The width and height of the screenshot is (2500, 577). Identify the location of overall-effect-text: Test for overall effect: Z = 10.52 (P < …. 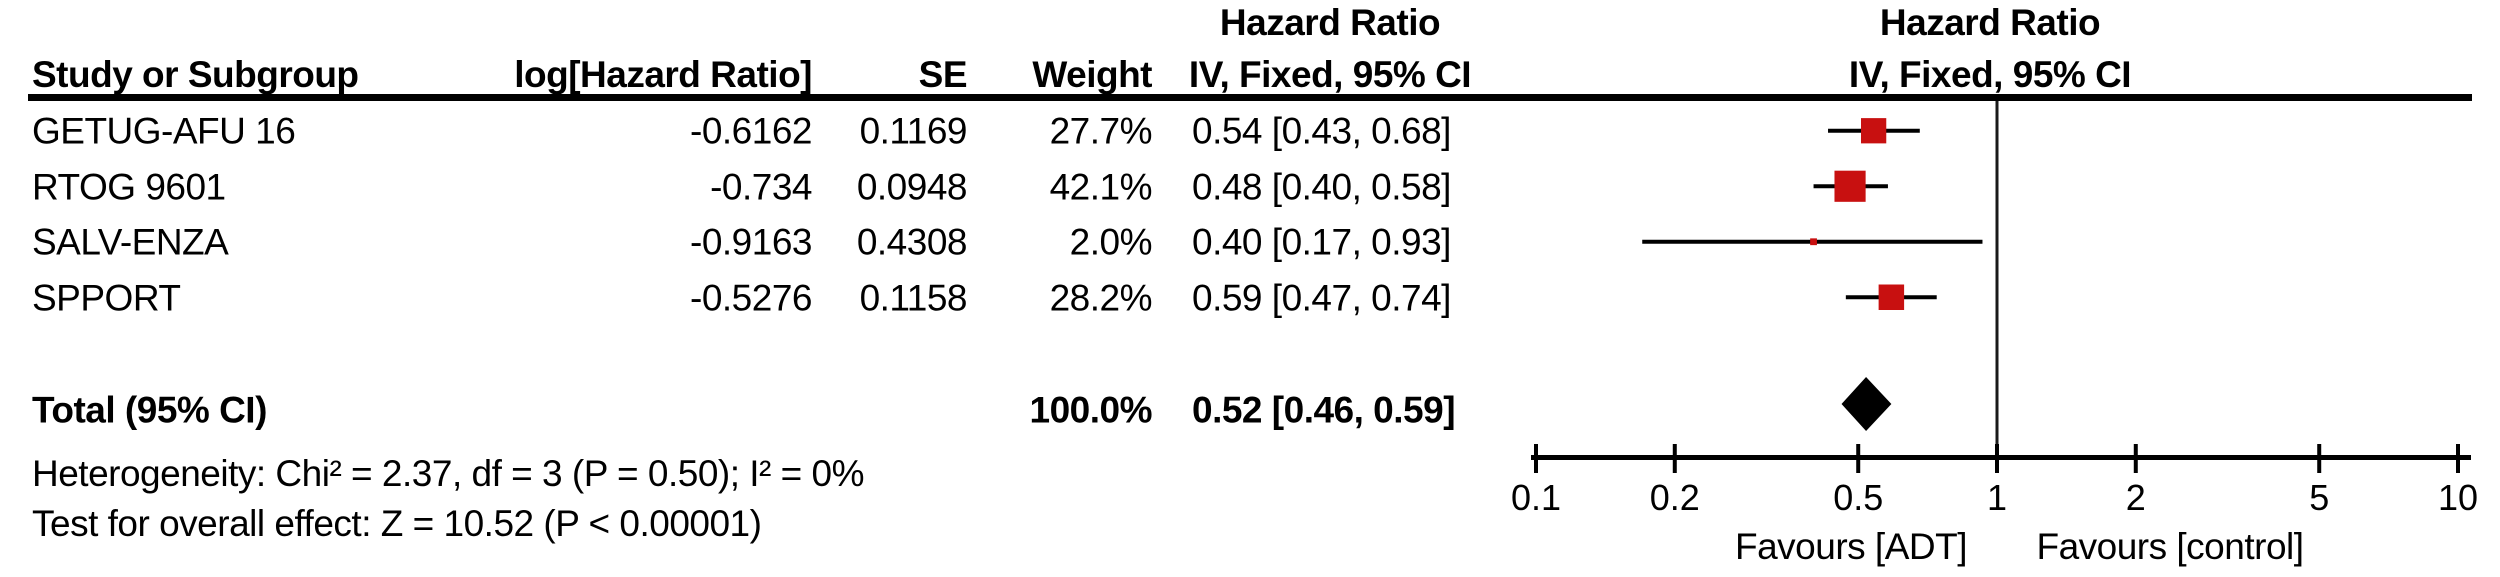
(397, 523).